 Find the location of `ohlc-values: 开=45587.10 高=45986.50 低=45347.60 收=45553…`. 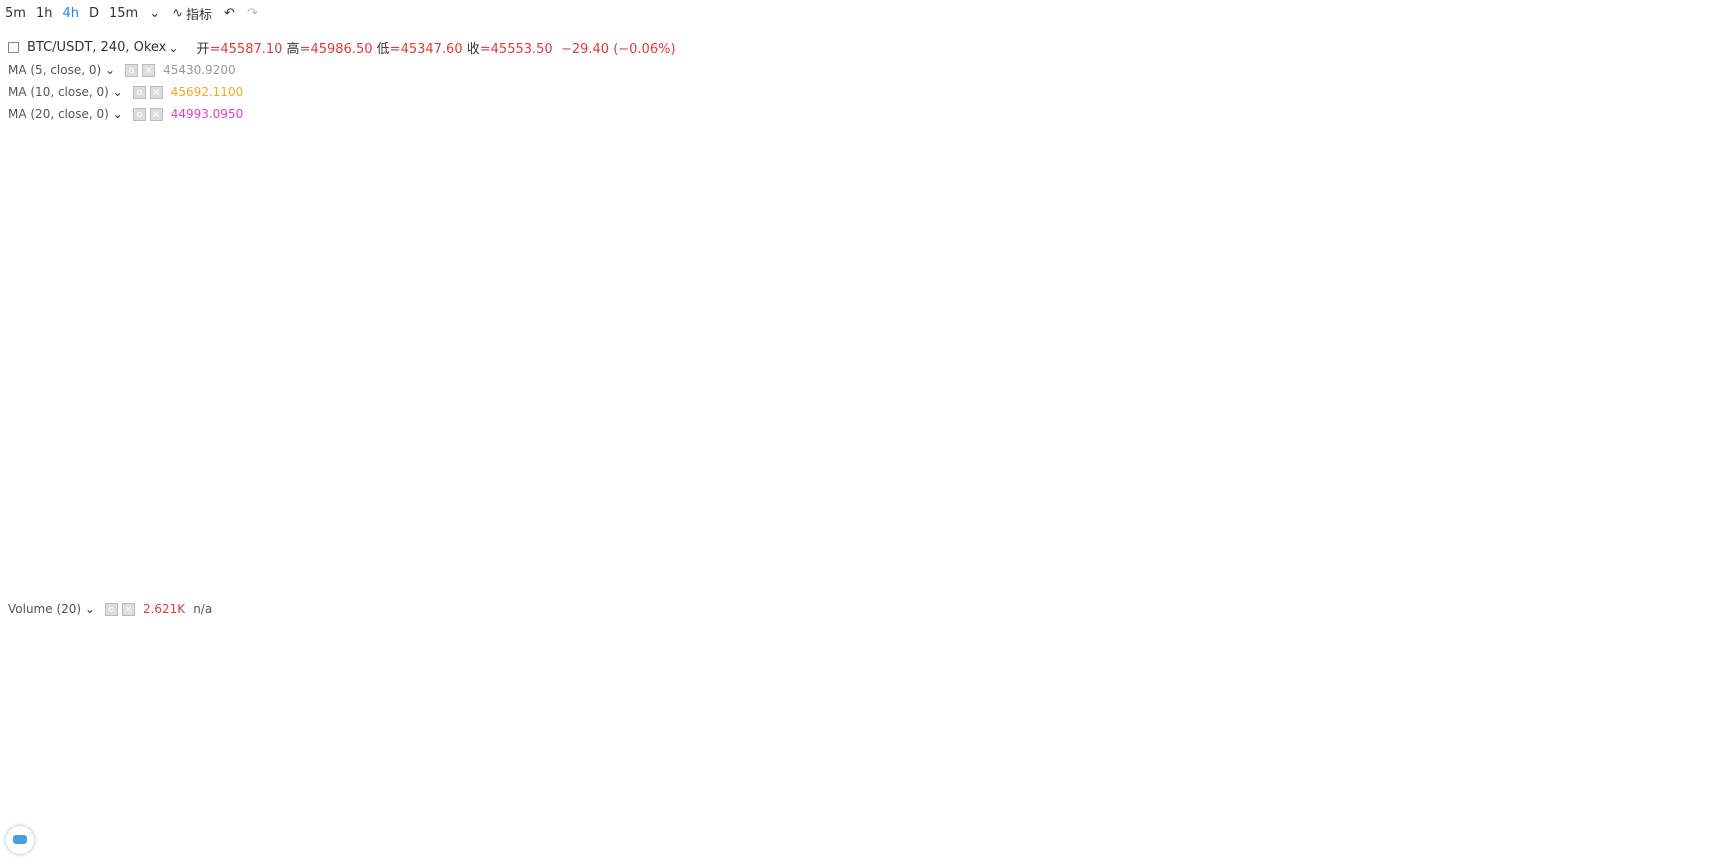

ohlc-values: 开=45587.10 高=45986.50 低=45347.60 收=45553… is located at coordinates (436, 49).